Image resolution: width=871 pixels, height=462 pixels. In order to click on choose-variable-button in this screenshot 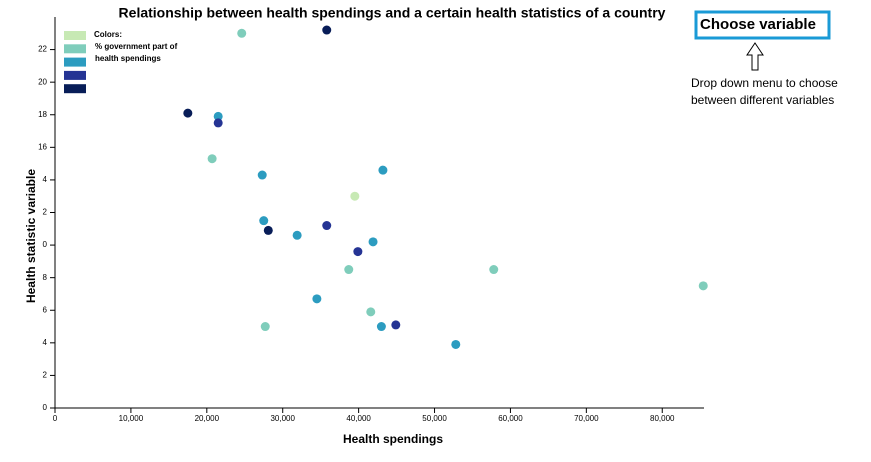, I will do `click(762, 25)`.